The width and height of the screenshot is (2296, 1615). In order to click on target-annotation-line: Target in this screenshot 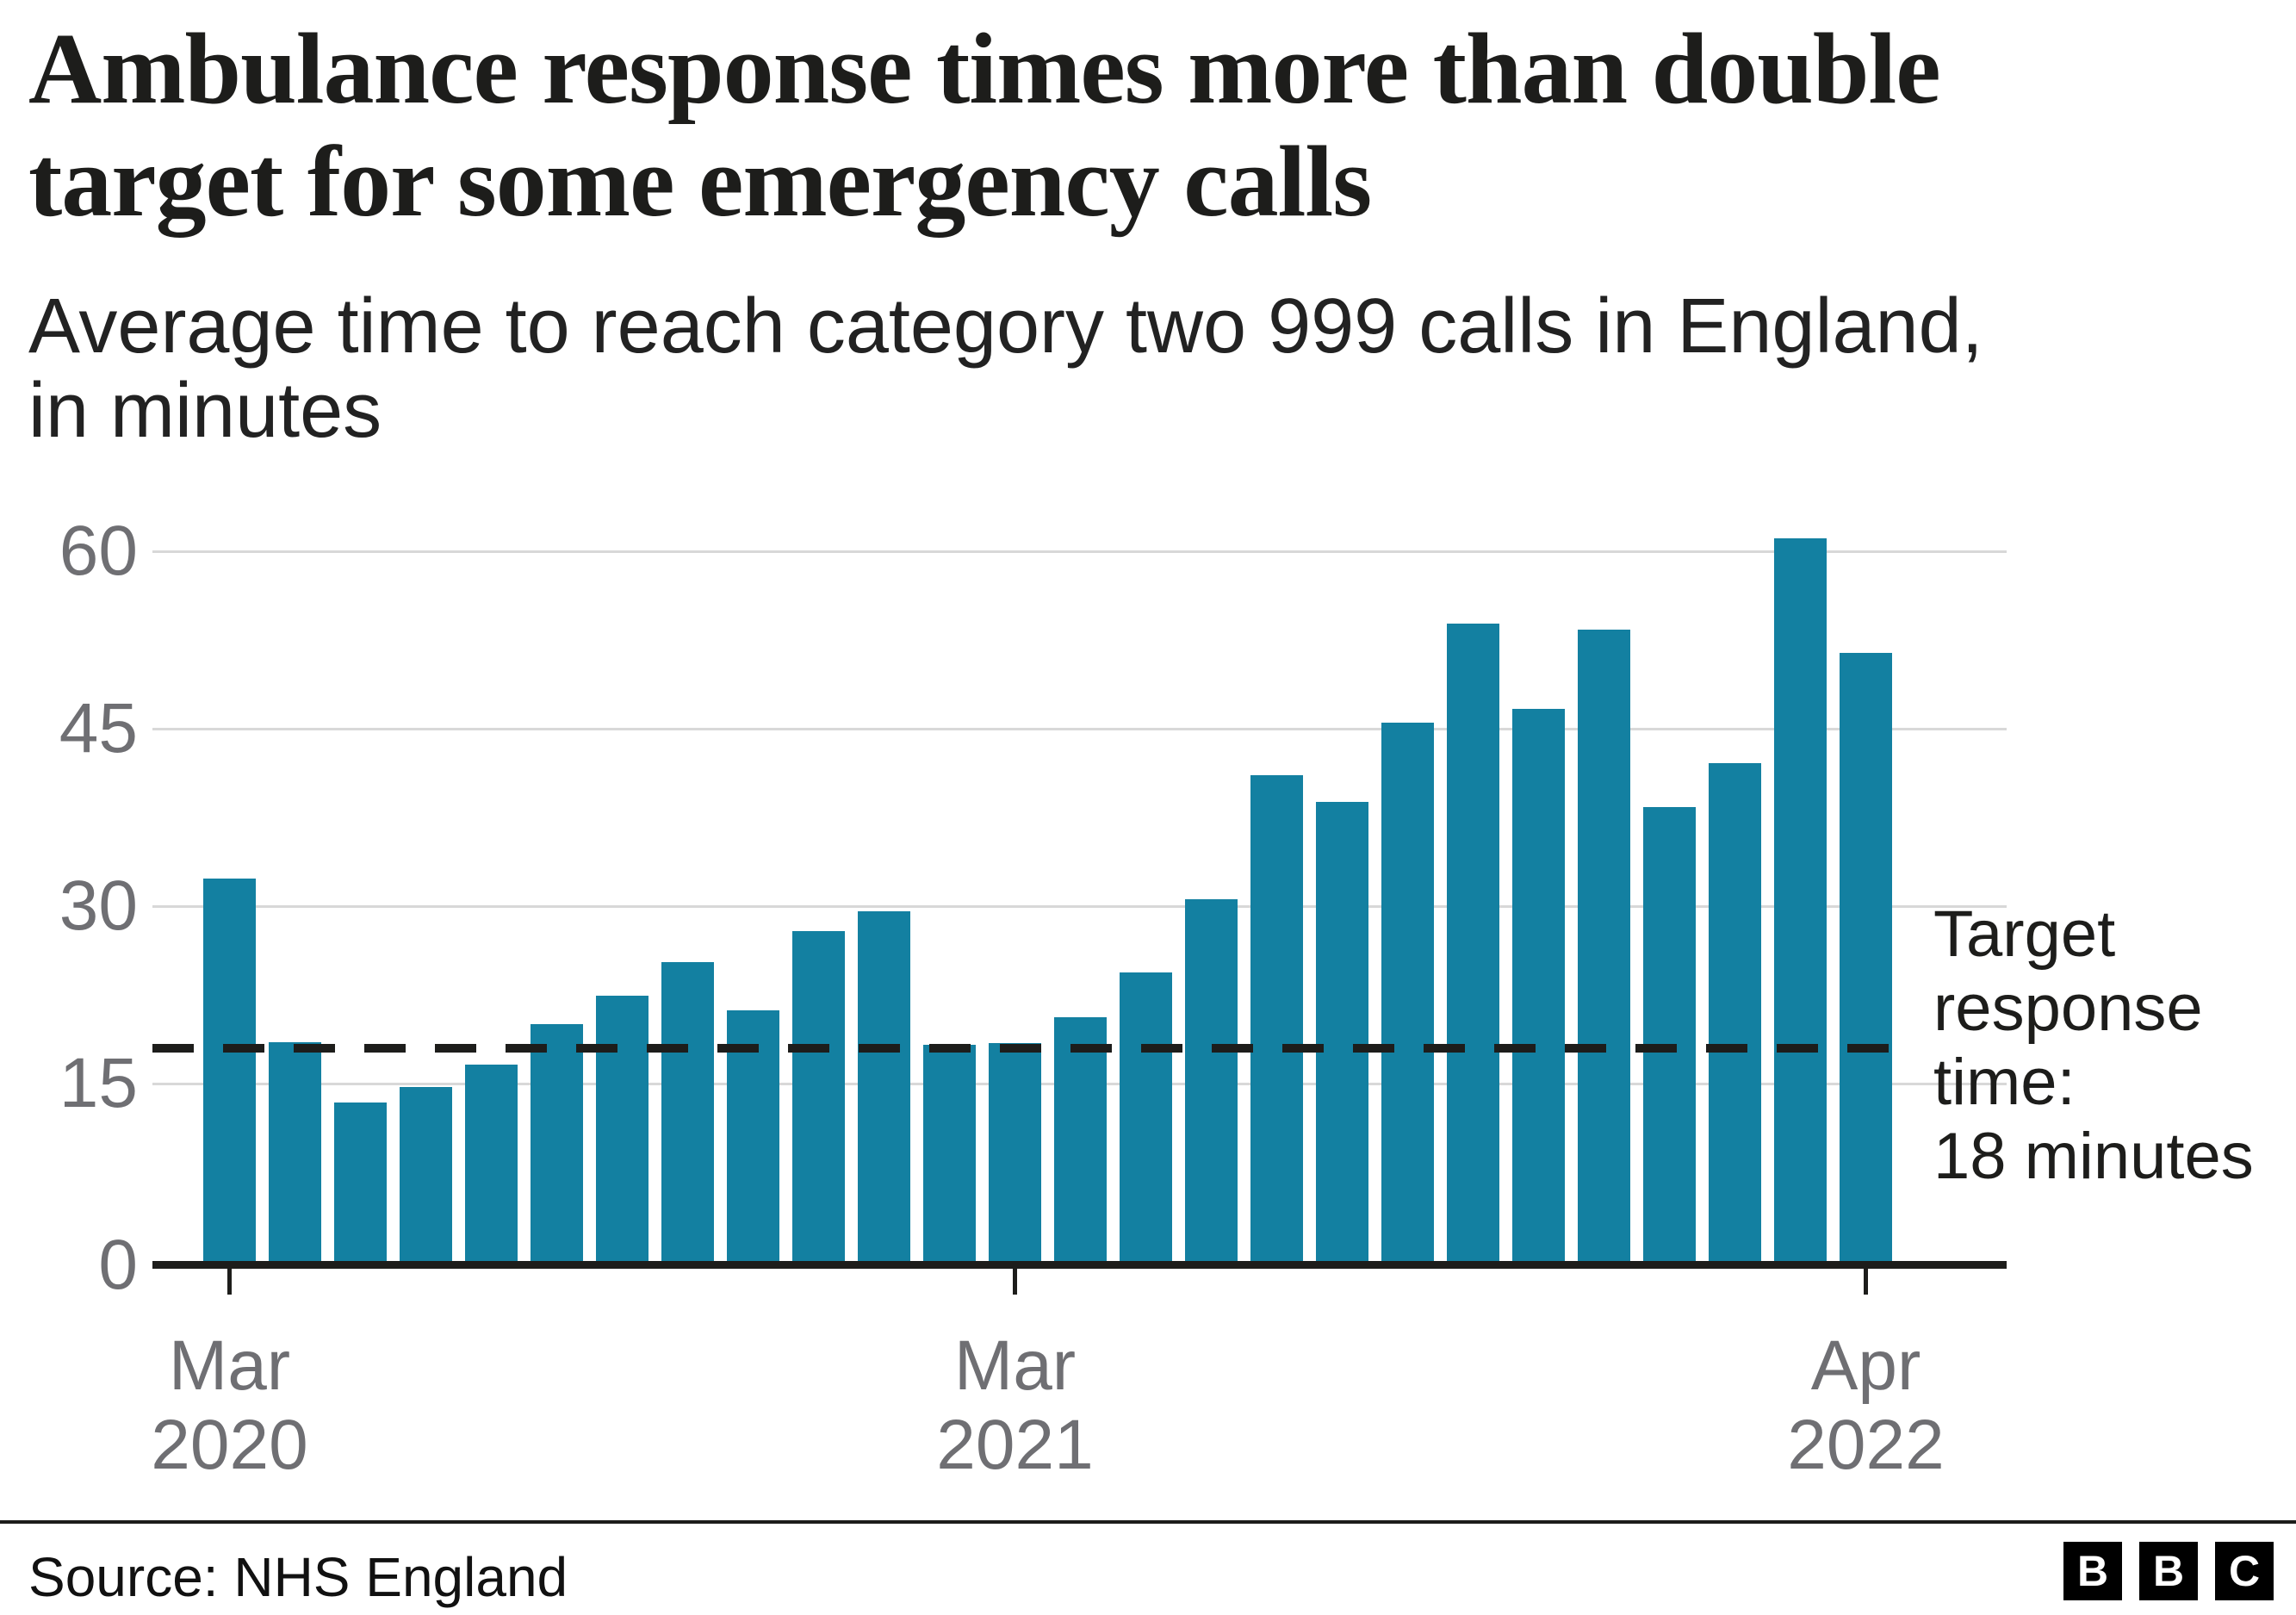, I will do `click(2024, 935)`.